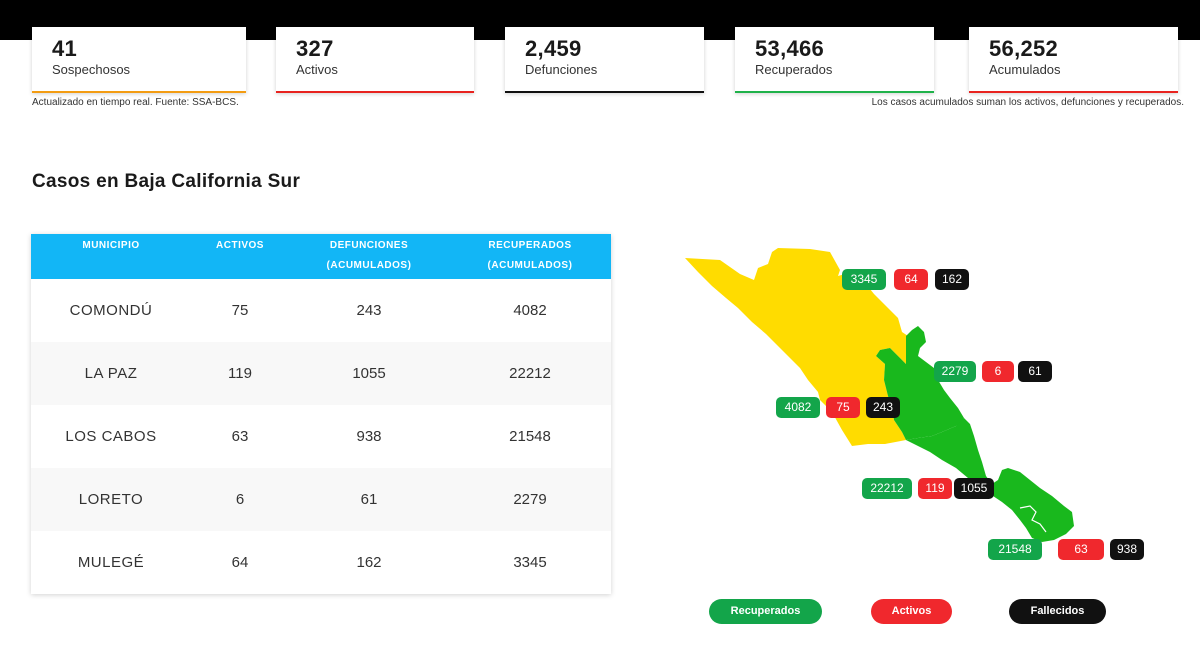 The height and width of the screenshot is (666, 1200). Describe the element at coordinates (1025, 69) in the screenshot. I see `stat-label: Acumulados` at that location.